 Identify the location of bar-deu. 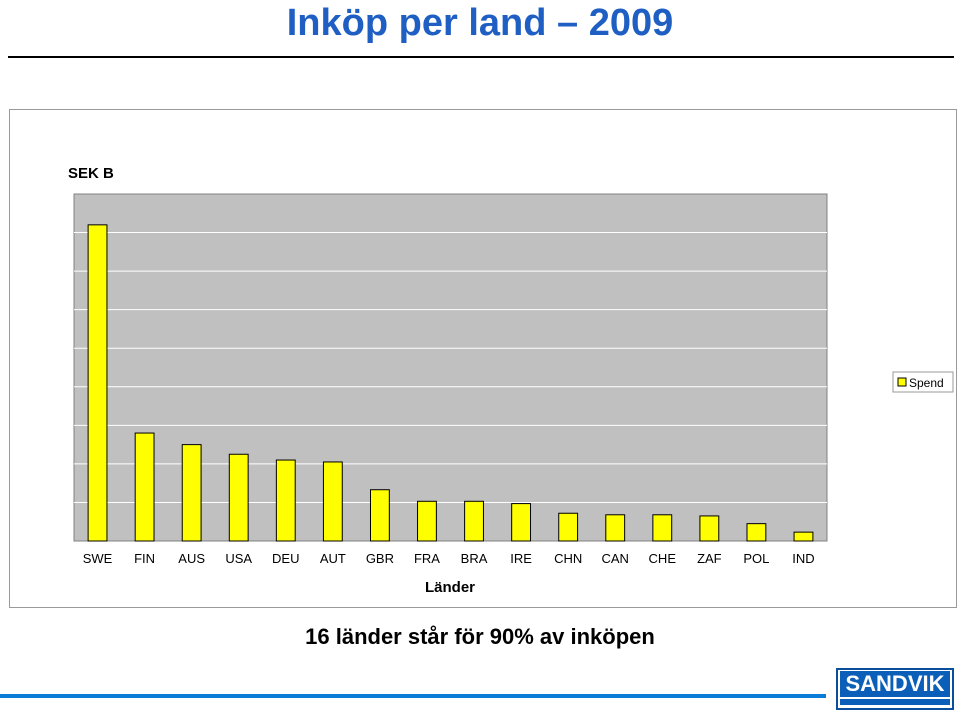
(285, 500).